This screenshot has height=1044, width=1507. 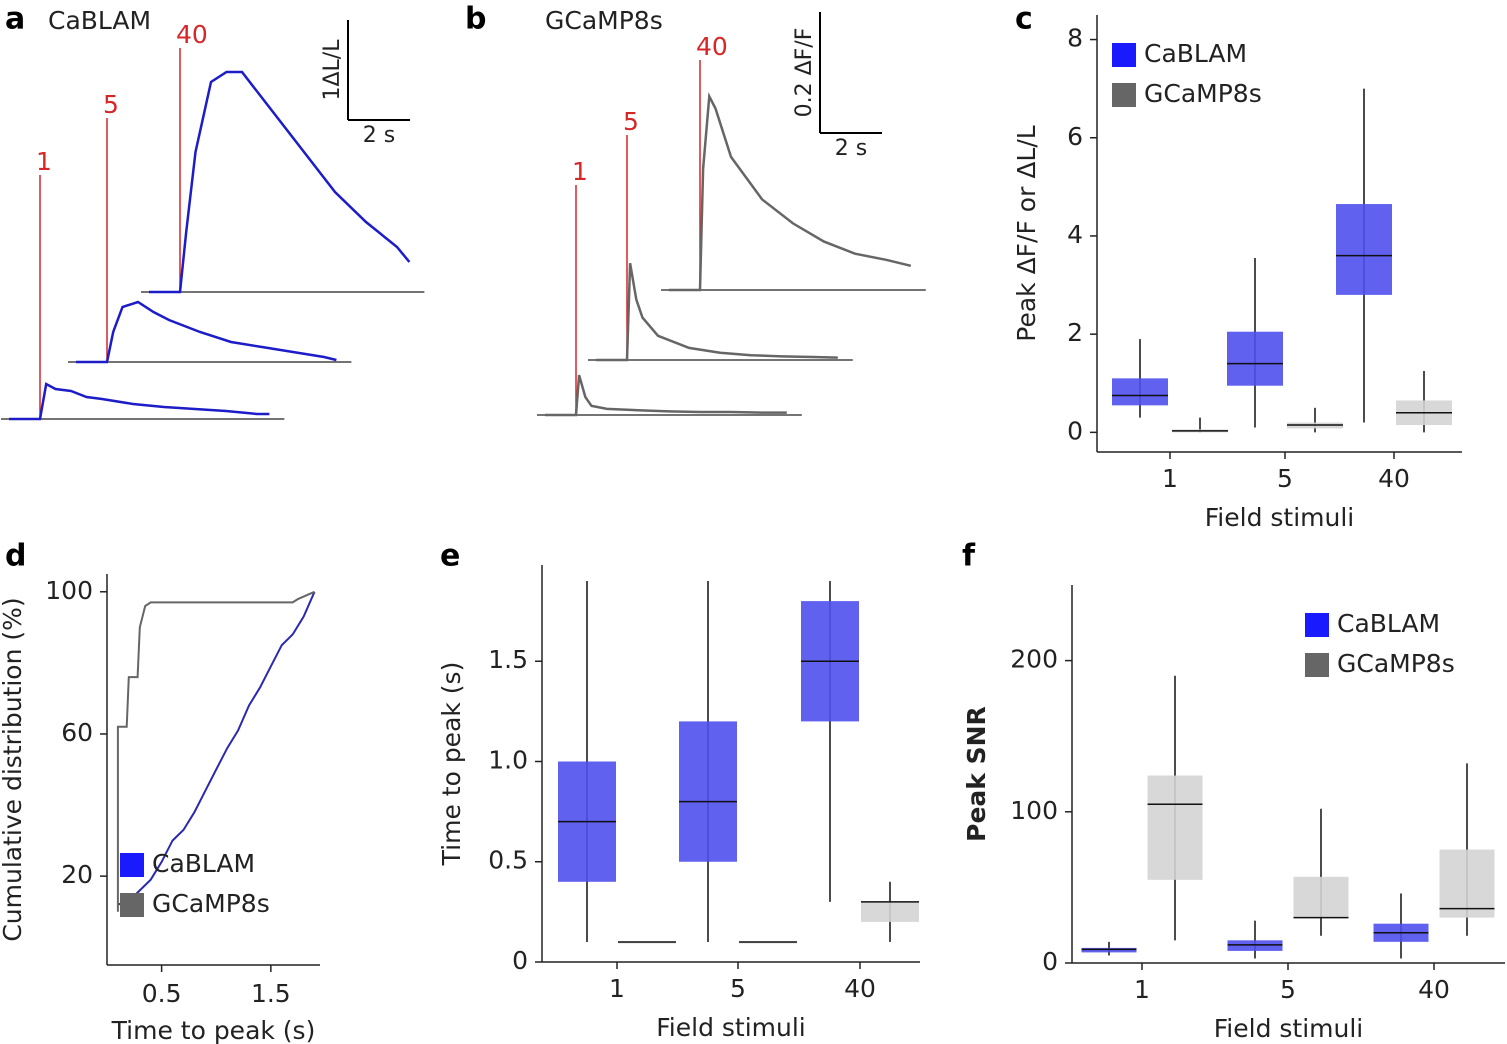 I want to click on panel-letter: e, so click(x=450, y=556).